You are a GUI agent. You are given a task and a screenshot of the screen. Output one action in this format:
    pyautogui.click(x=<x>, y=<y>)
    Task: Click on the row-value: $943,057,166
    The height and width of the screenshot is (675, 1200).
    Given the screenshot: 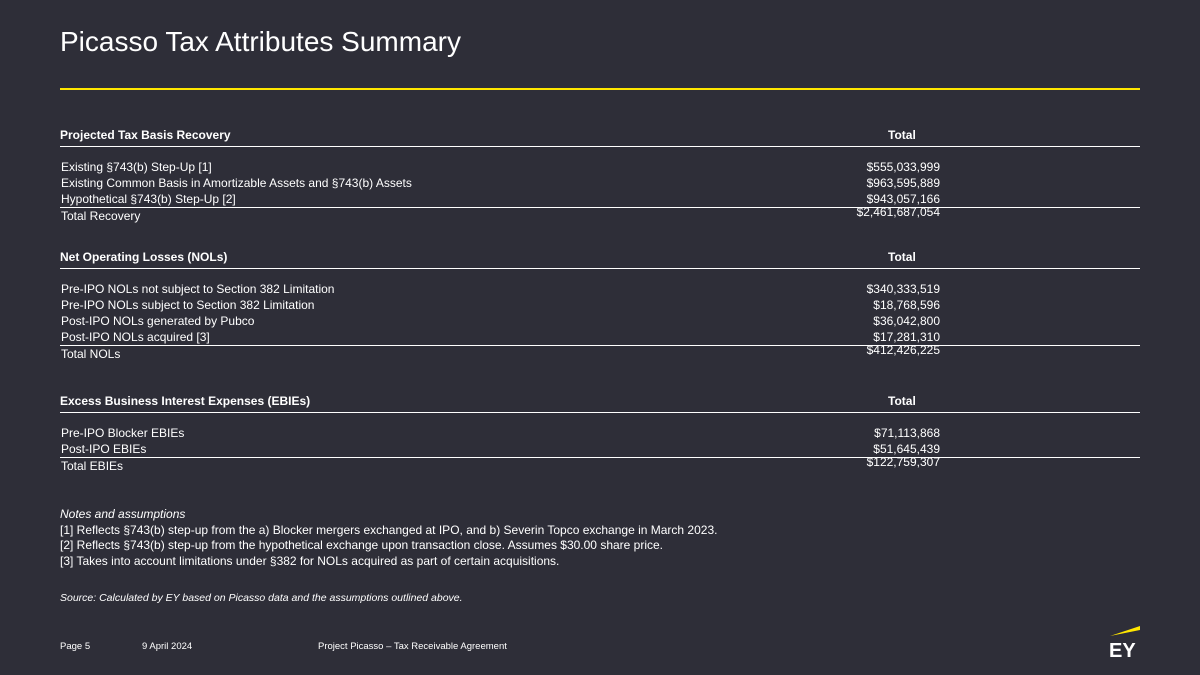 What is the action you would take?
    pyautogui.click(x=903, y=199)
    